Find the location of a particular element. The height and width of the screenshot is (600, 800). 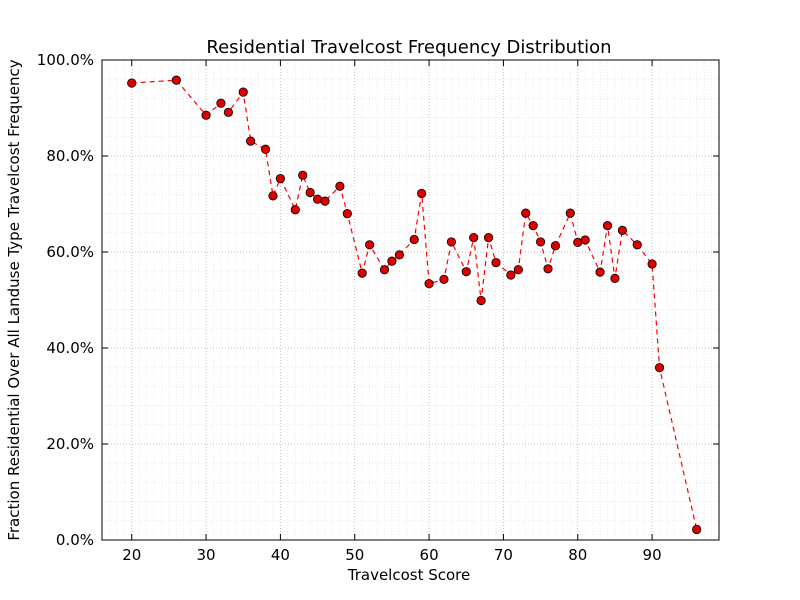

y-tick-label: 0.0% is located at coordinates (75, 540).